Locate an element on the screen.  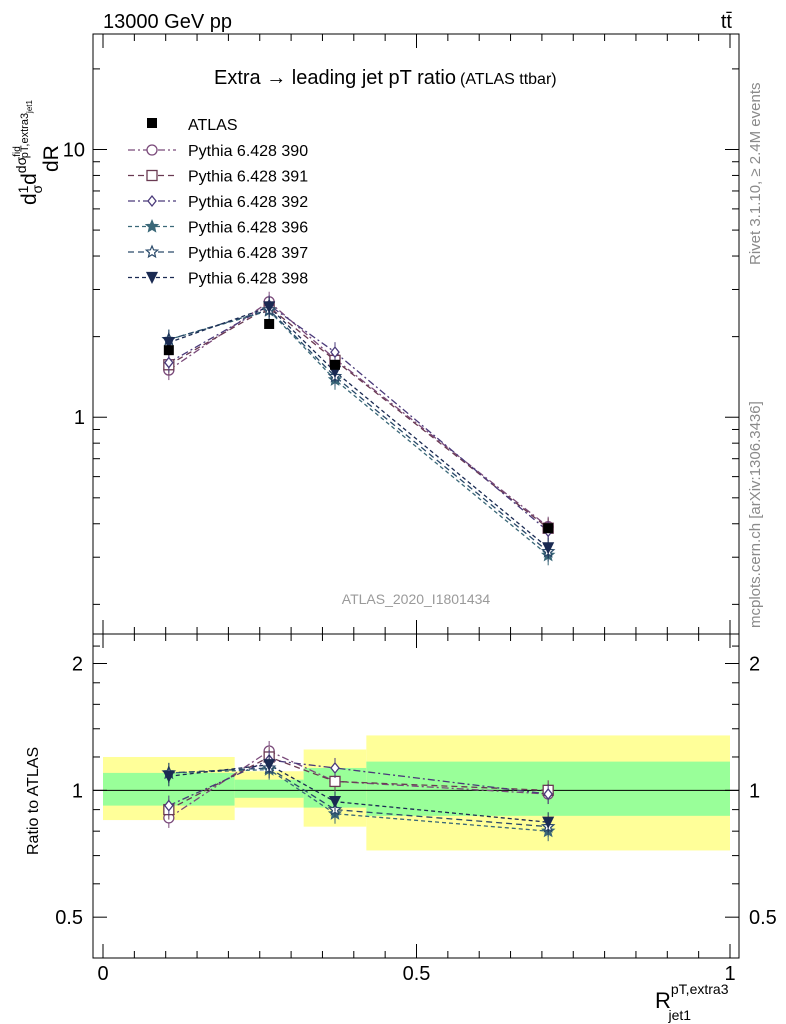
x-tick-label: 0 is located at coordinates (102, 974).